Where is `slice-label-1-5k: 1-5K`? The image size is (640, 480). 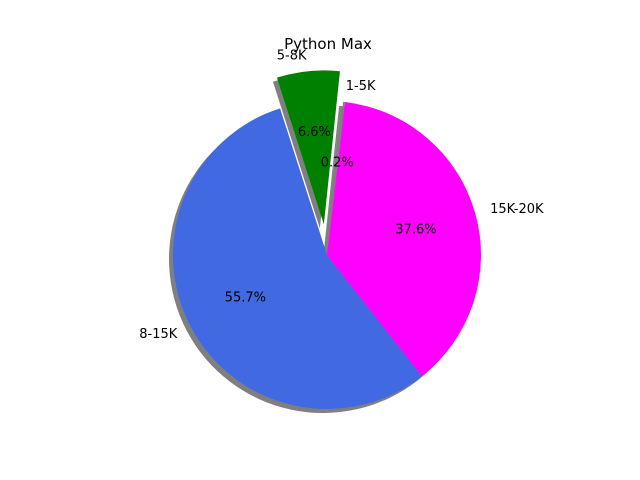
slice-label-1-5k: 1-5K is located at coordinates (361, 86).